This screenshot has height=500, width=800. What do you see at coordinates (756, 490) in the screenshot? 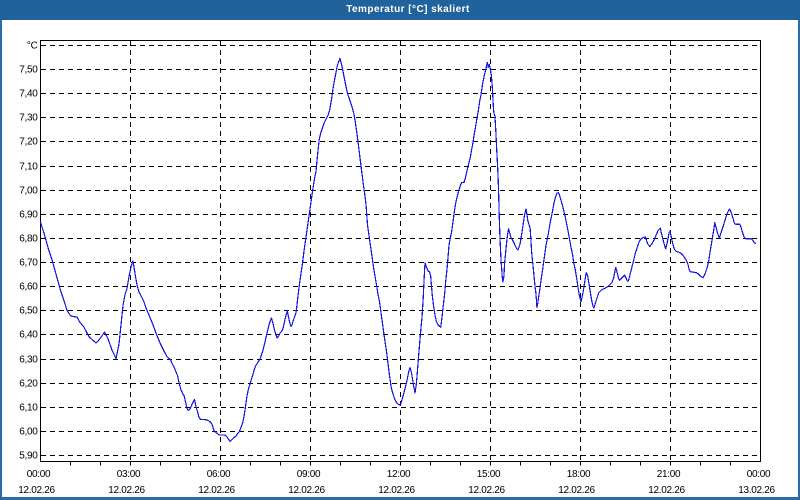
I see `svg-text: 13.02.26` at bounding box center [756, 490].